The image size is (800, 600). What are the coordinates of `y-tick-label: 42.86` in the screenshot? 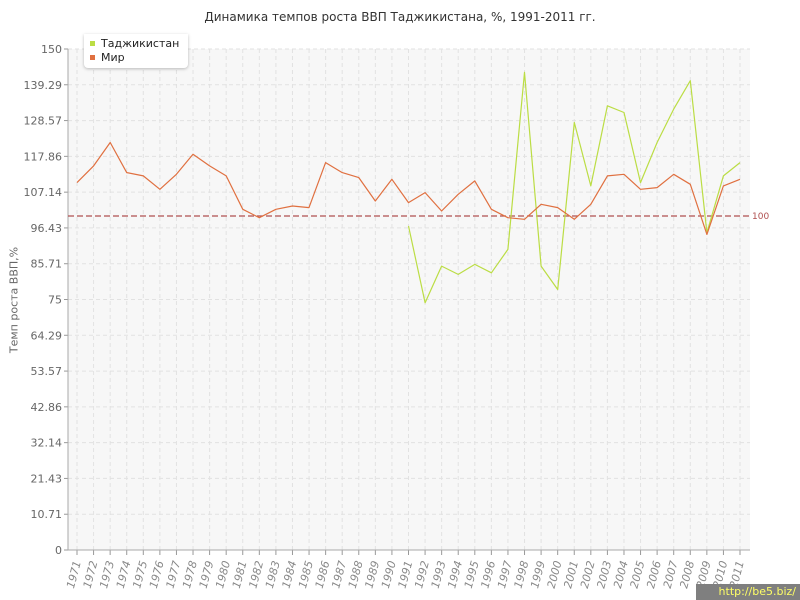 It's located at (47, 407).